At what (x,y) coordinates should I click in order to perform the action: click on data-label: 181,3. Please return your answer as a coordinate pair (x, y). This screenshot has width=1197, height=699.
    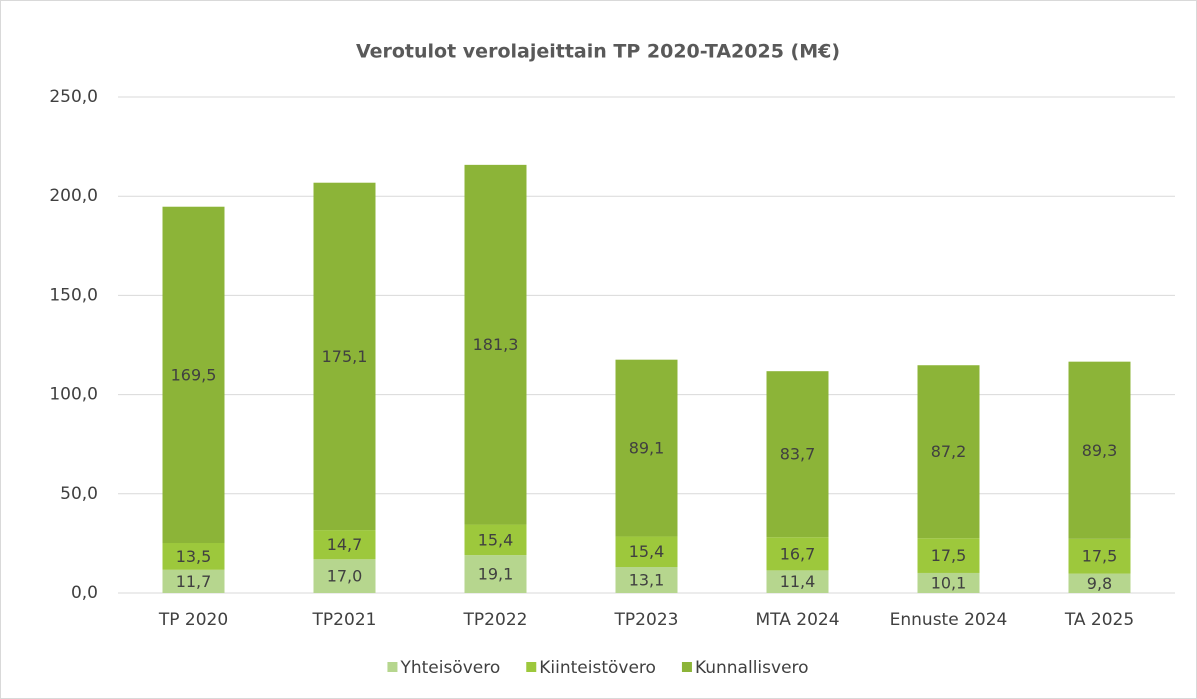
    Looking at the image, I should click on (496, 344).